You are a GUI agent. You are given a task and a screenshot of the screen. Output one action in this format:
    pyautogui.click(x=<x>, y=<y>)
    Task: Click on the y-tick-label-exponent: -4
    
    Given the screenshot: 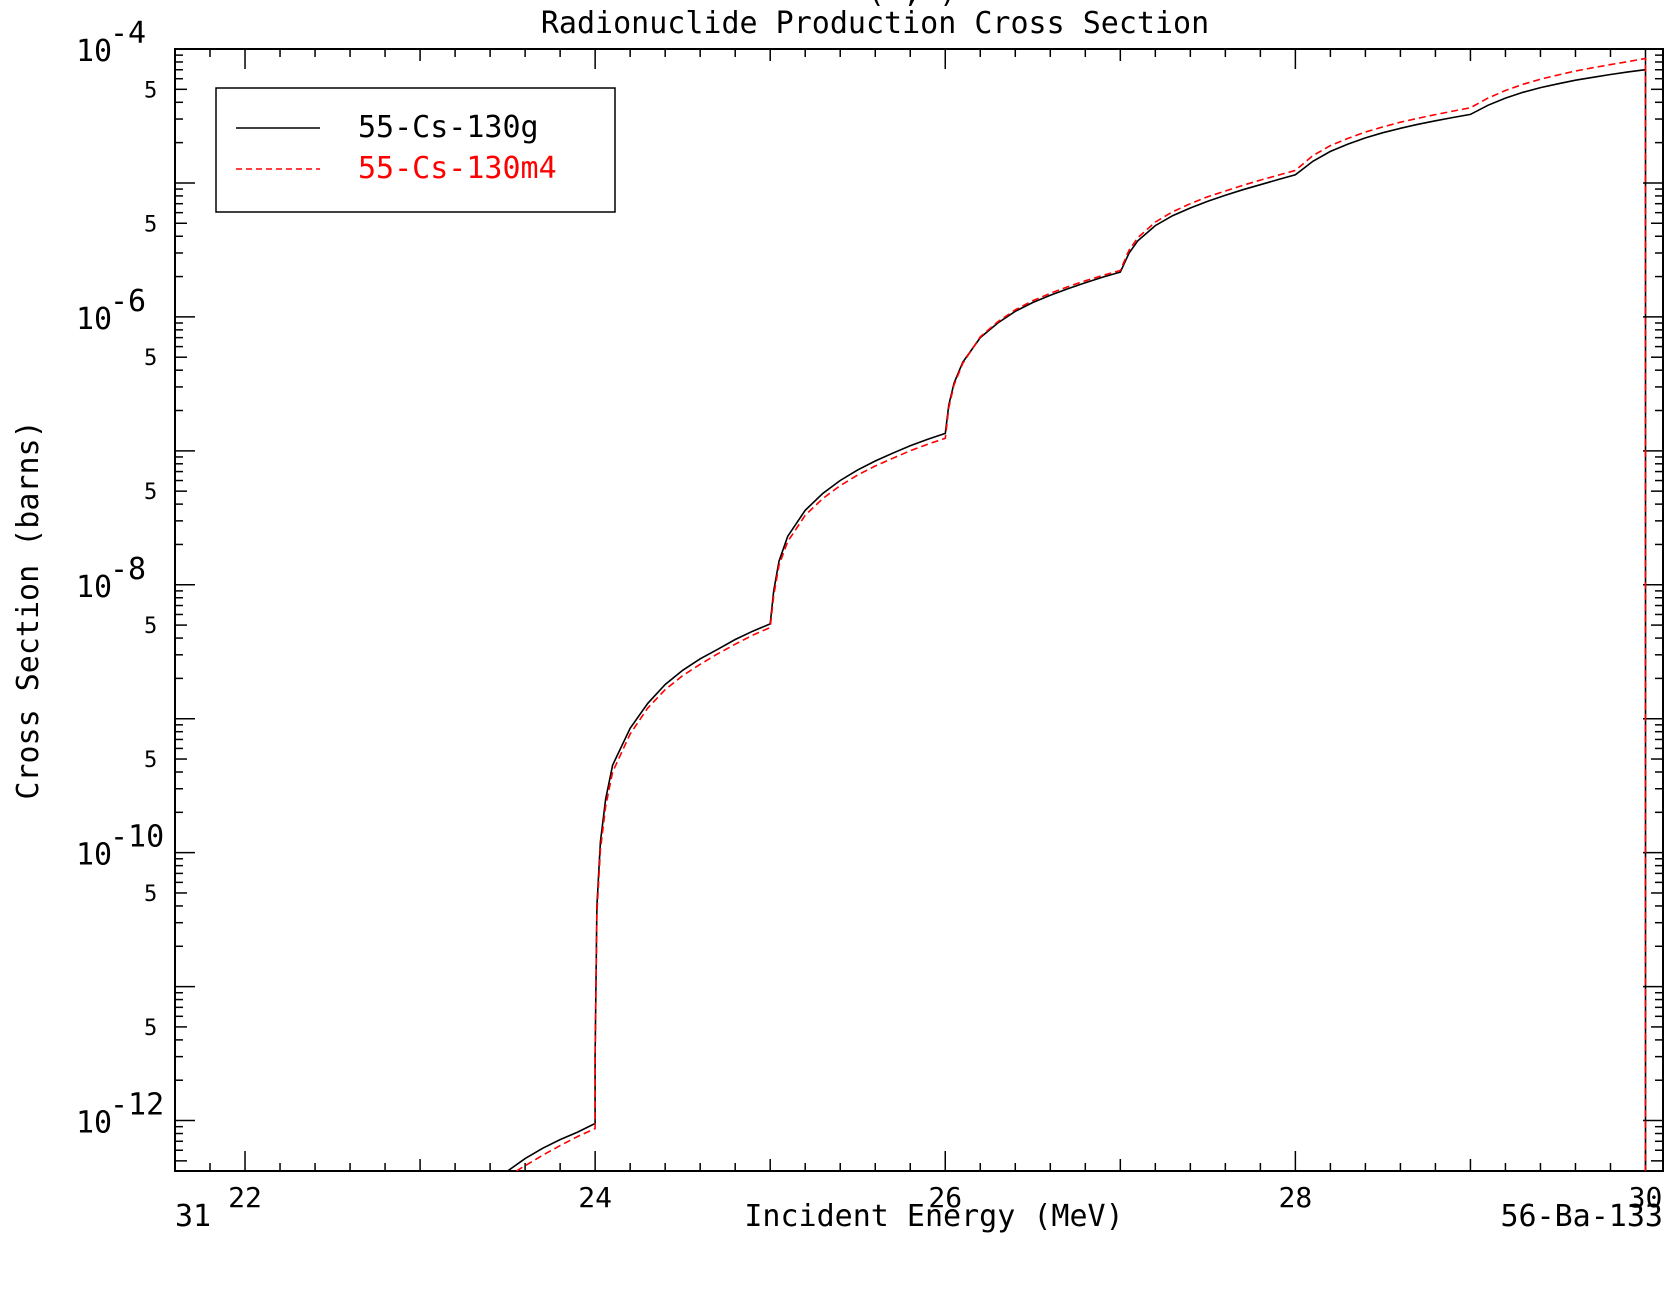 What is the action you would take?
    pyautogui.click(x=128, y=33)
    